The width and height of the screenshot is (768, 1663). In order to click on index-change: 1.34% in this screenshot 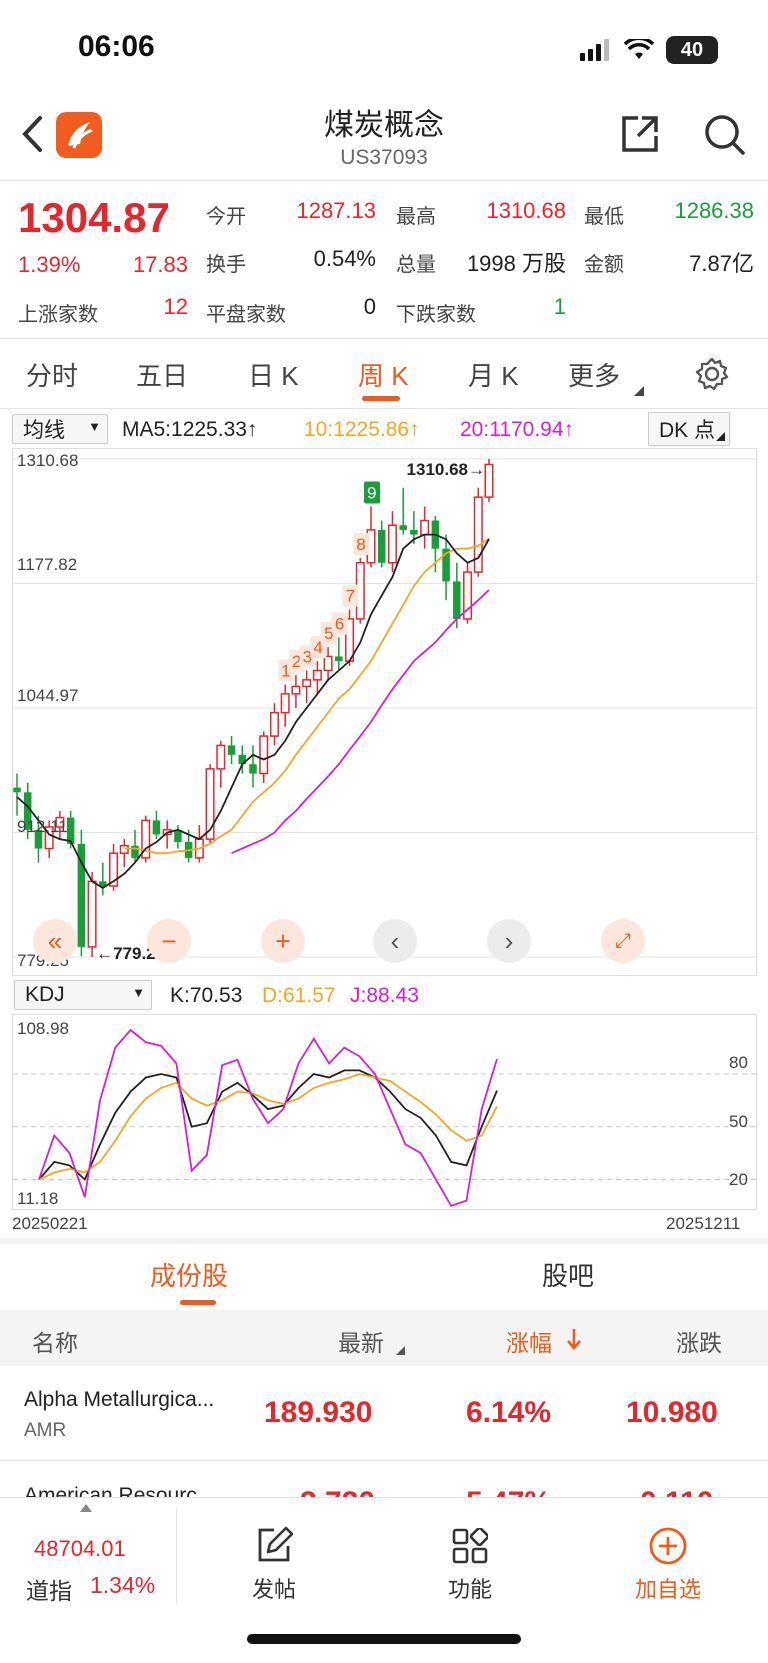, I will do `click(123, 1585)`.